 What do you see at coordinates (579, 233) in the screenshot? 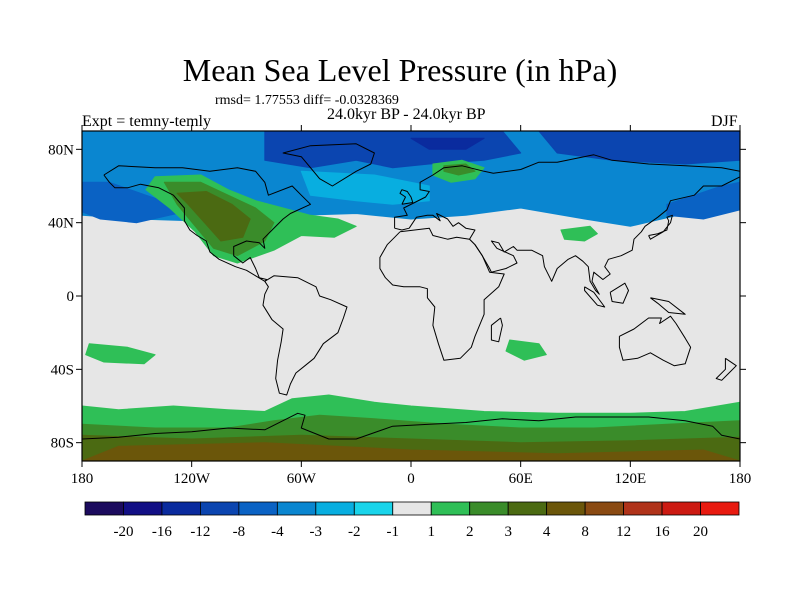
I see `contour-asia-green` at bounding box center [579, 233].